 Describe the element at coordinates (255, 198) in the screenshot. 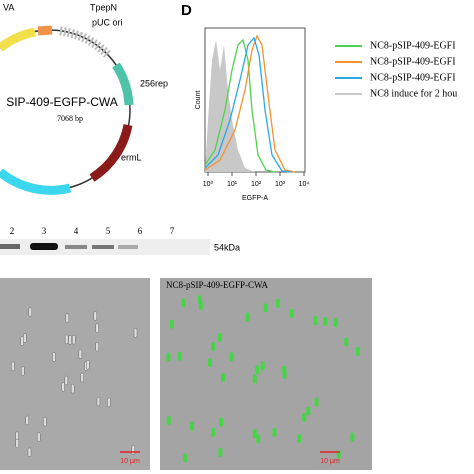

I see `x-axis-label: EGFP-A` at that location.